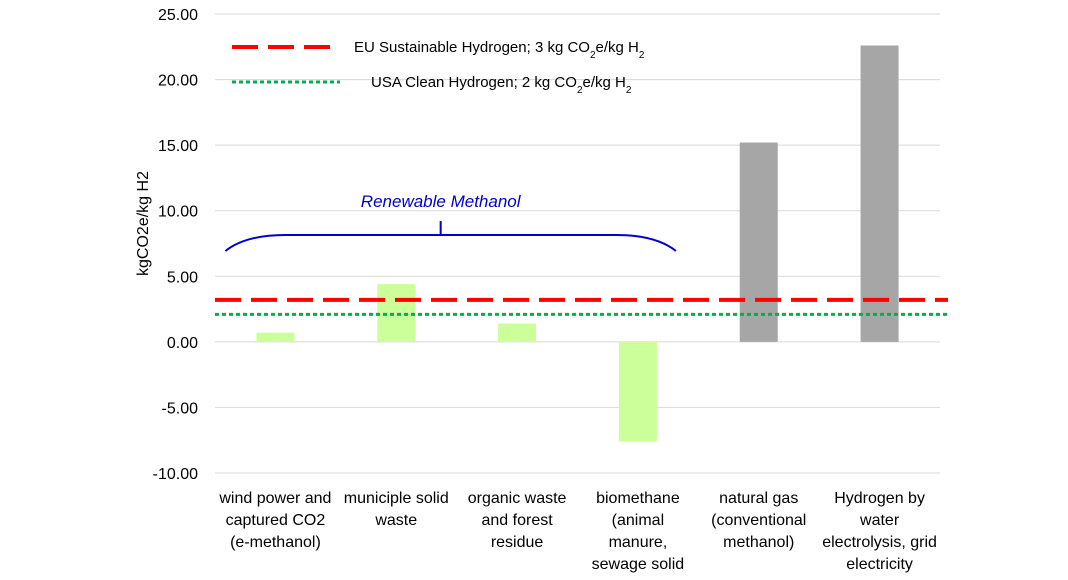  I want to click on y-tick-label: 15.00, so click(178, 146).